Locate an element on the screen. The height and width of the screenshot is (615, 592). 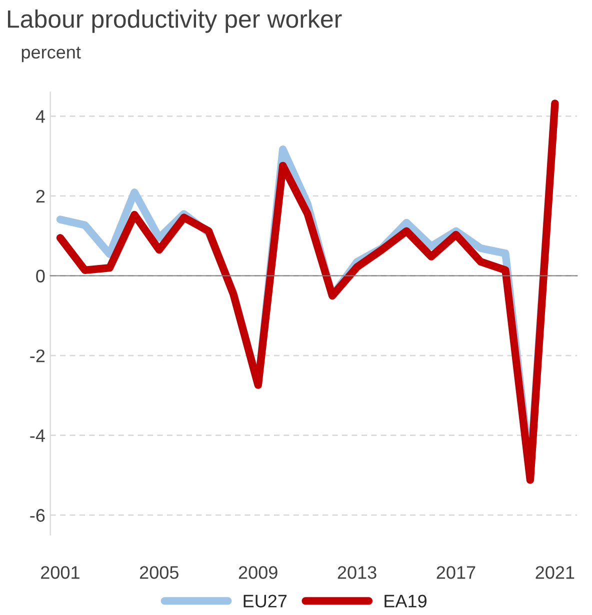
legend-label: EA19 is located at coordinates (405, 601).